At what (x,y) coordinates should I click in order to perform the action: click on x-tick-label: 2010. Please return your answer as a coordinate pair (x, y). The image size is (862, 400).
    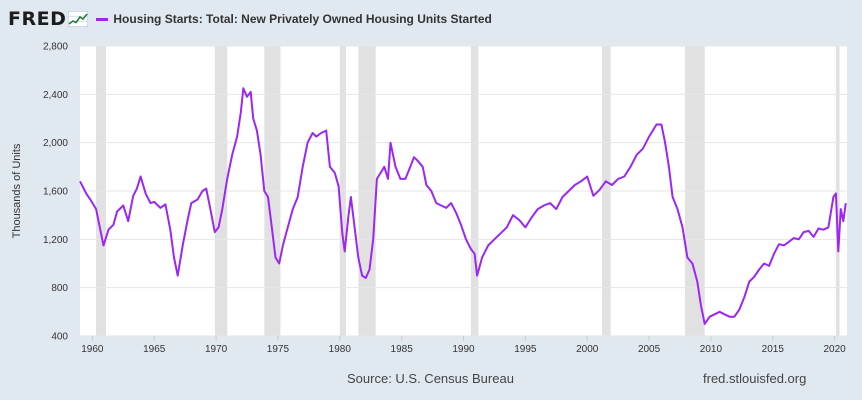
    Looking at the image, I should click on (711, 349).